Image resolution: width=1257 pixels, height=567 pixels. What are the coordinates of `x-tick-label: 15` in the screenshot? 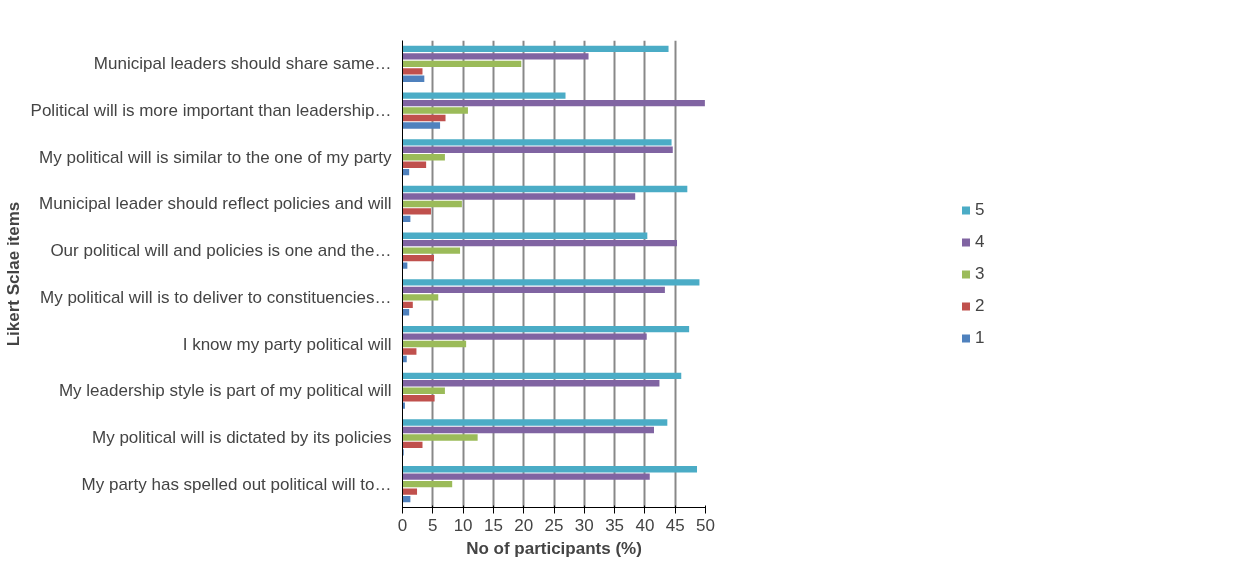 It's located at (493, 525).